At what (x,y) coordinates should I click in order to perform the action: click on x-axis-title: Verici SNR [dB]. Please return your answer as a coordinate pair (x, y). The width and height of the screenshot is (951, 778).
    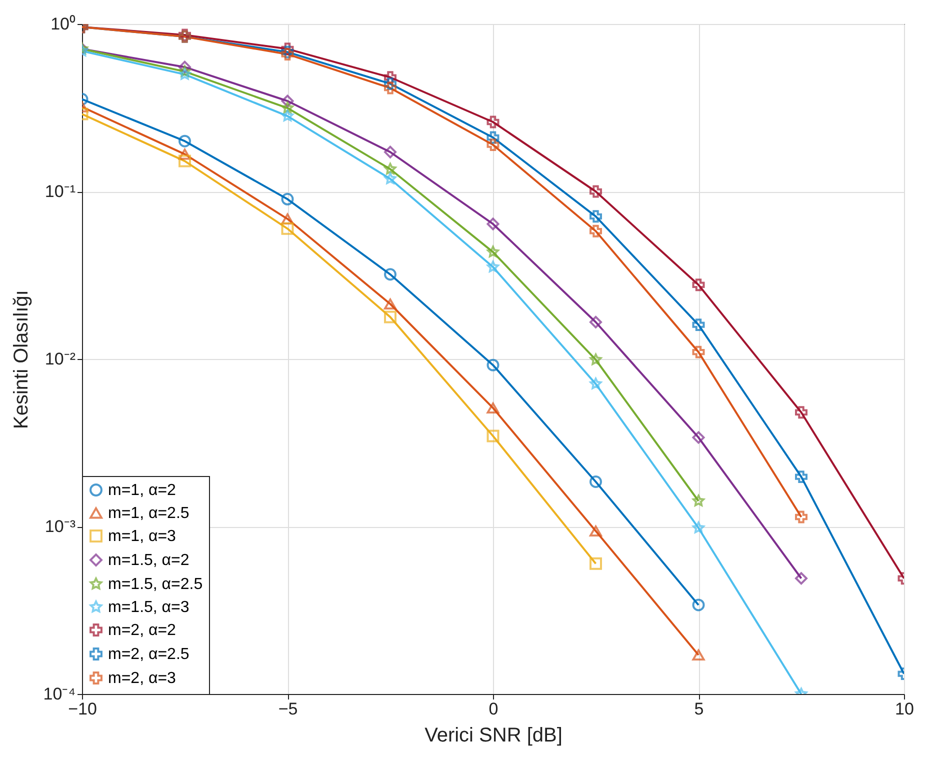
    Looking at the image, I should click on (493, 735).